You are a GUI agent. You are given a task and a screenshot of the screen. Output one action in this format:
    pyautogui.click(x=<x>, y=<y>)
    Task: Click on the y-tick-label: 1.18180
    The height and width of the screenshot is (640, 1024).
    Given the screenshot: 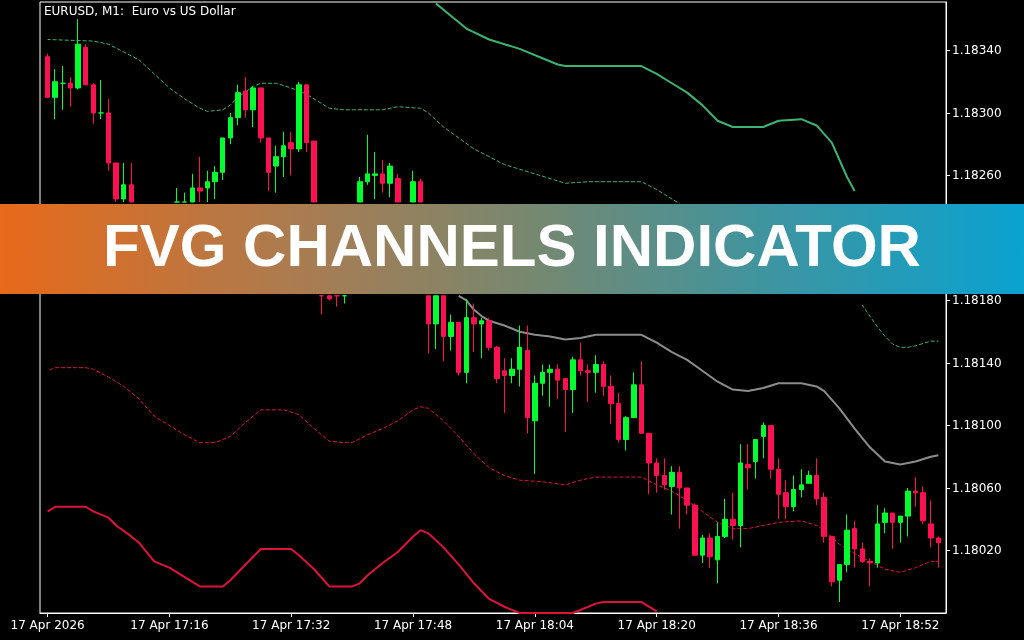 What is the action you would take?
    pyautogui.click(x=977, y=300)
    